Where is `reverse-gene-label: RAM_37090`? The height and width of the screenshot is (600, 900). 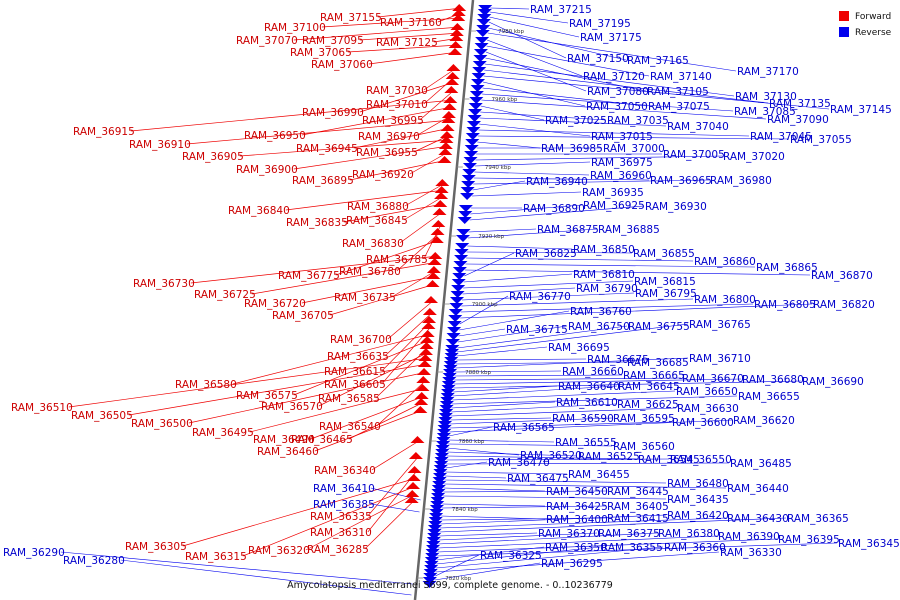
reverse-gene-label: RAM_37090 is located at coordinates (798, 120).